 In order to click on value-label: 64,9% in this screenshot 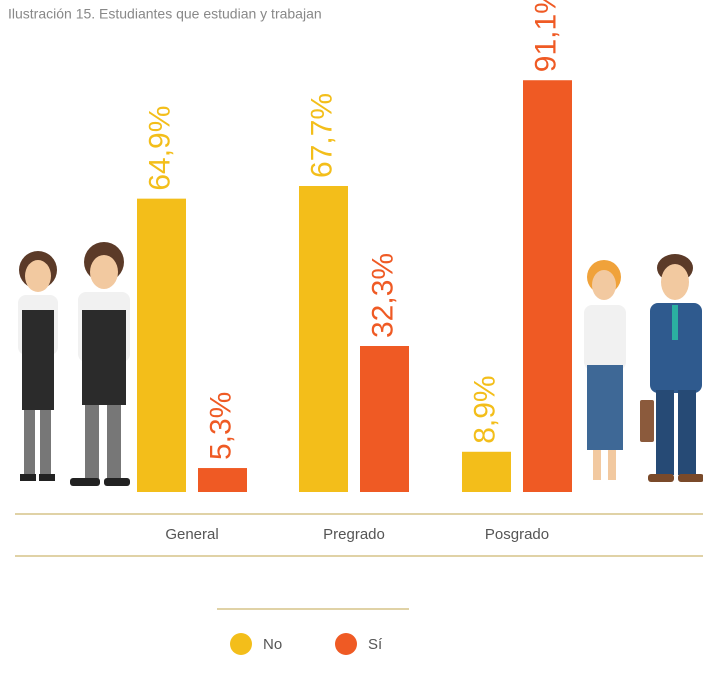, I will do `click(159, 148)`.